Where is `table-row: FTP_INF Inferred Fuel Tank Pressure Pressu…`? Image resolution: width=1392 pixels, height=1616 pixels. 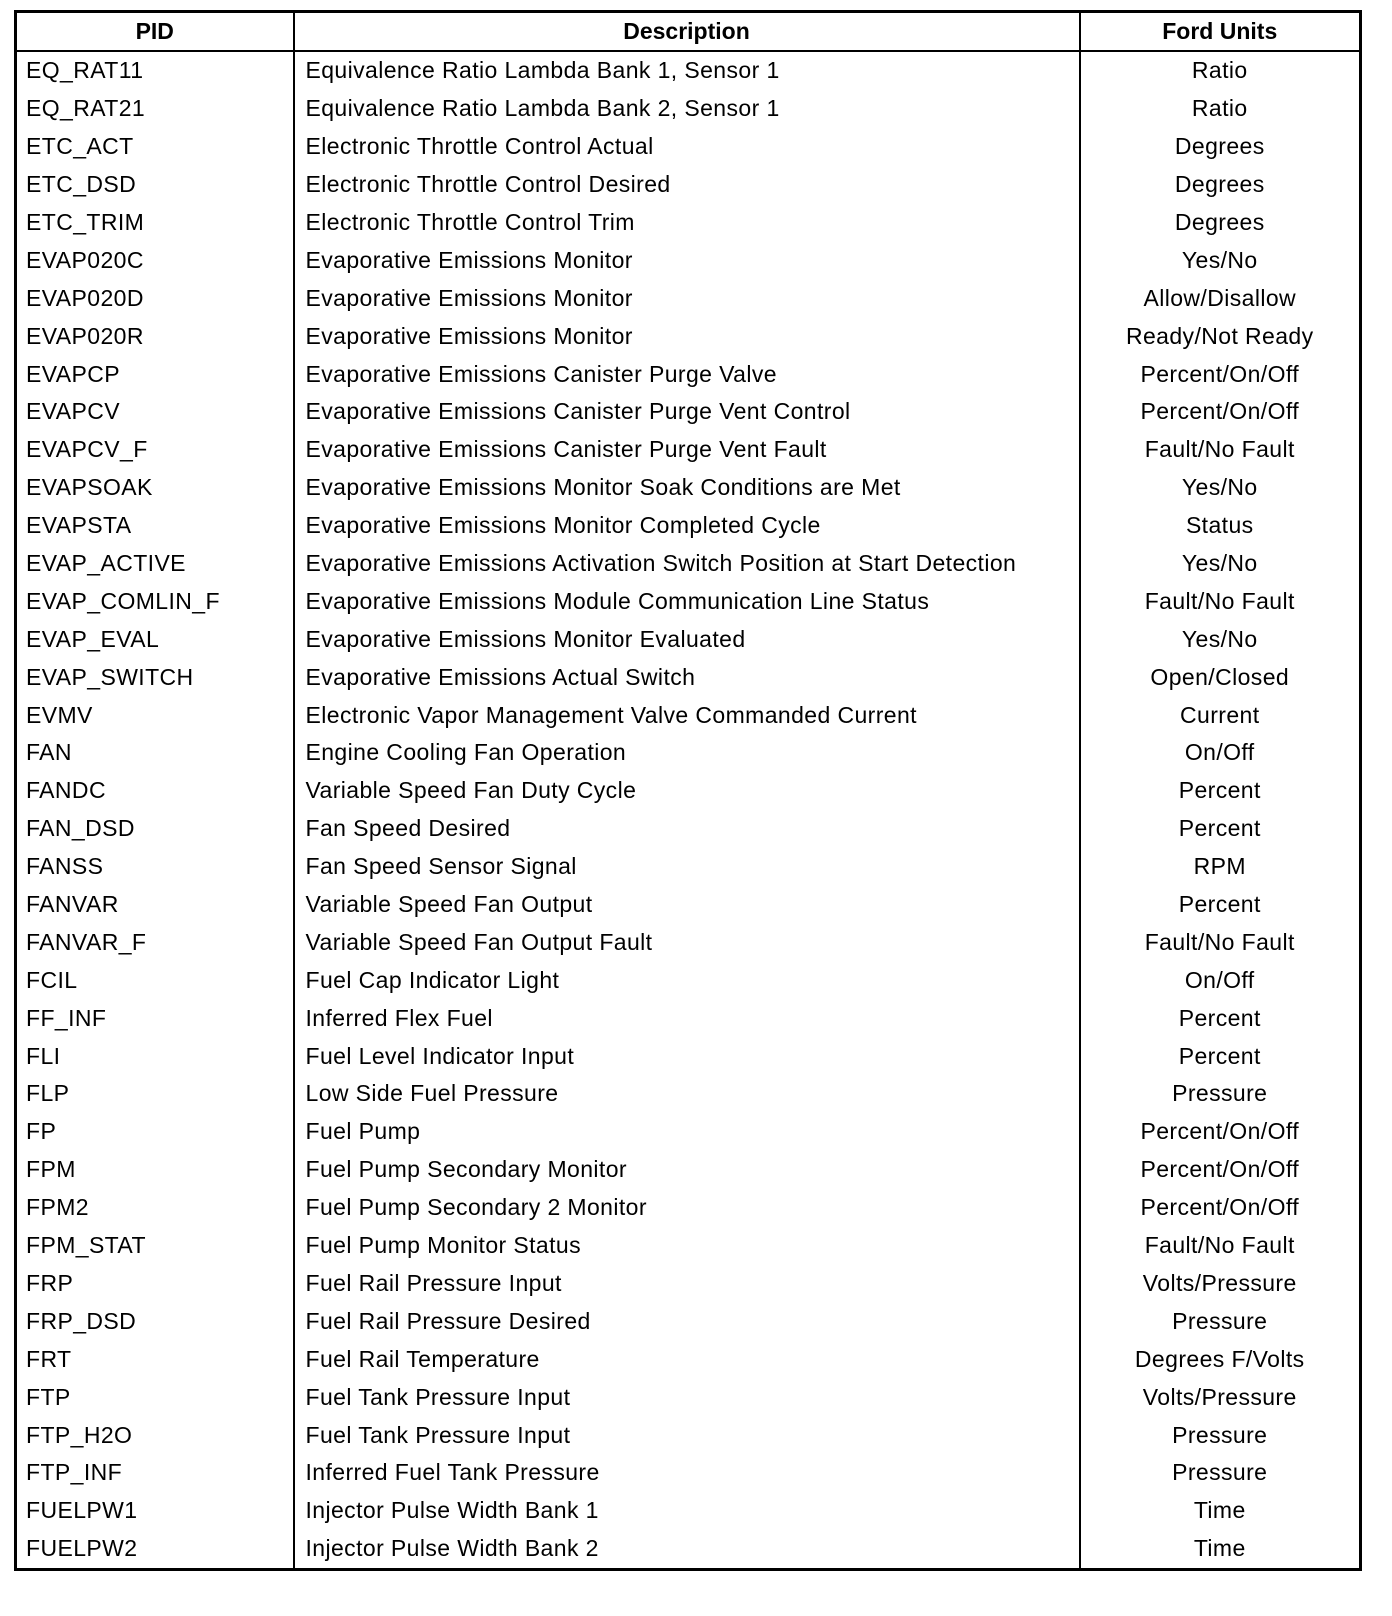
table-row: FTP_INF Inferred Fuel Tank Pressure Pressu… is located at coordinates (688, 1472).